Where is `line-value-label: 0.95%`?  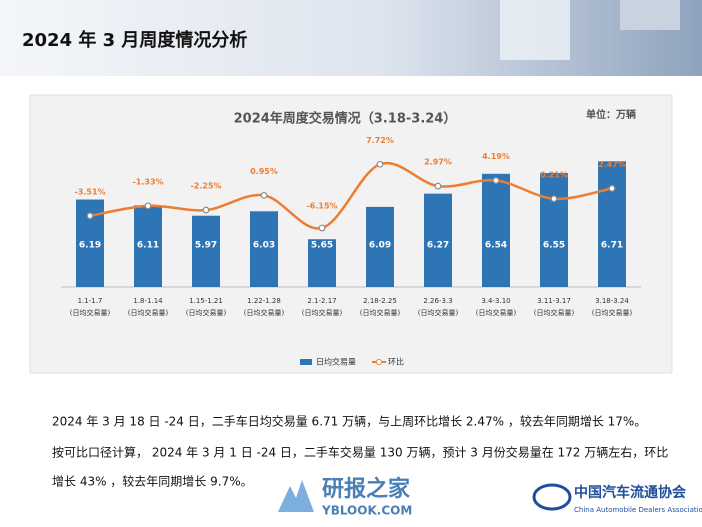 line-value-label: 0.95% is located at coordinates (264, 171).